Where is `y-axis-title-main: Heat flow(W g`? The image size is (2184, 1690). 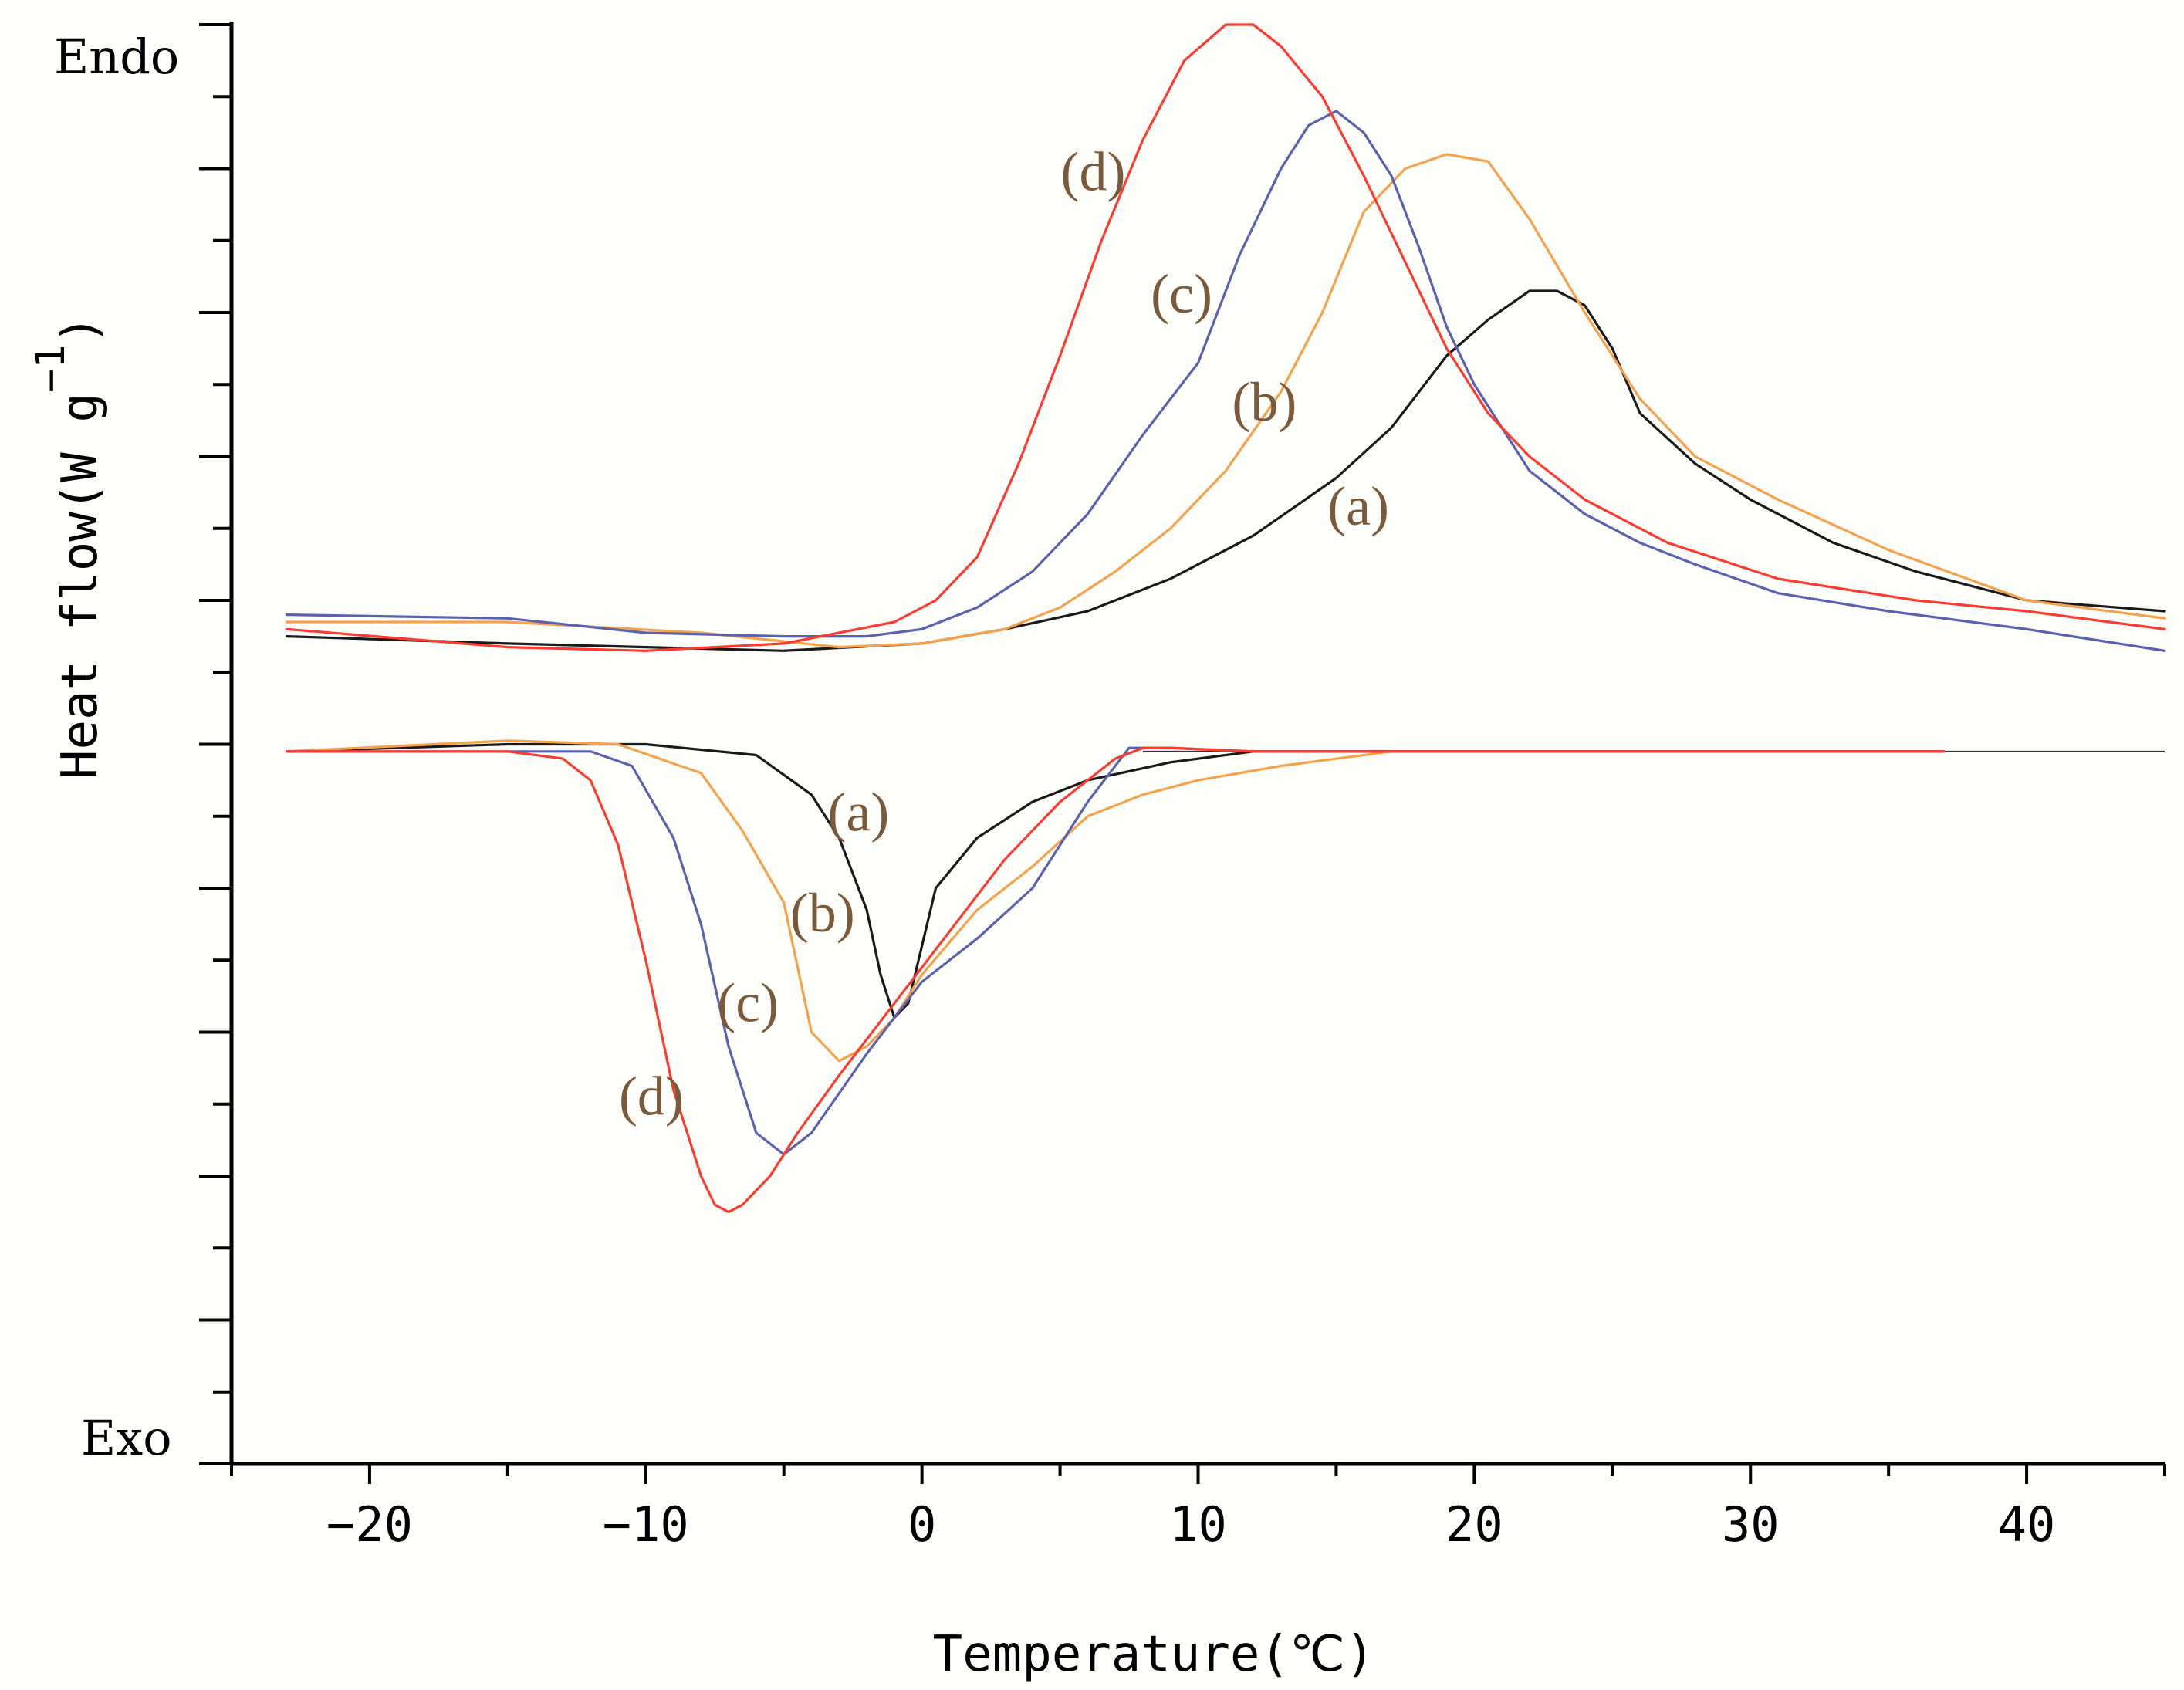 y-axis-title-main: Heat flow(W g is located at coordinates (80, 586).